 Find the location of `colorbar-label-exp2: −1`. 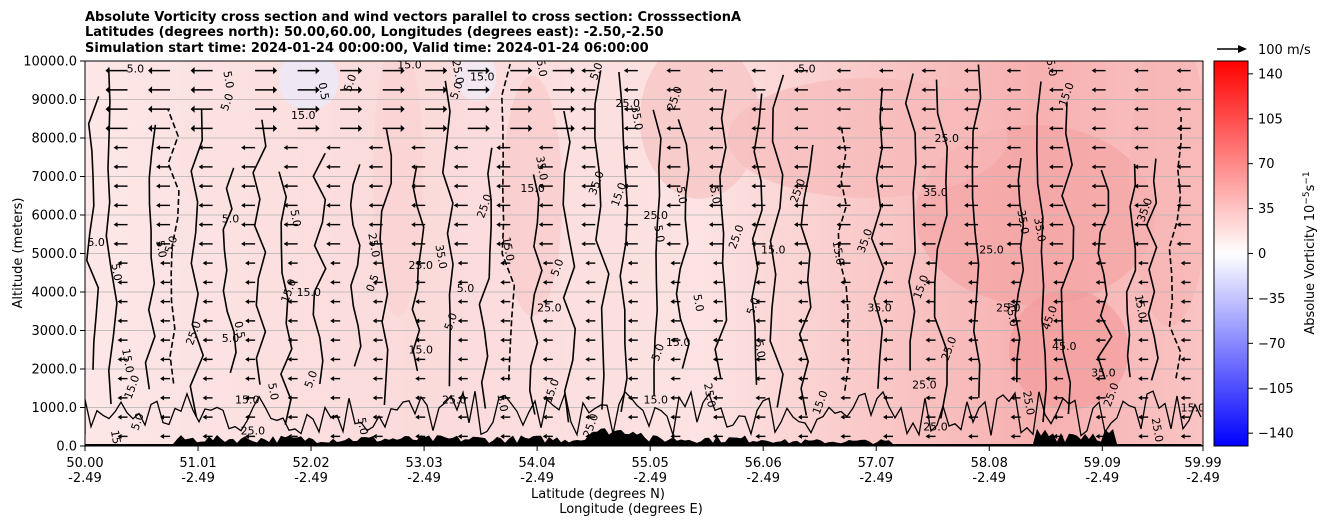

colorbar-label-exp2: −1 is located at coordinates (1307, 177).